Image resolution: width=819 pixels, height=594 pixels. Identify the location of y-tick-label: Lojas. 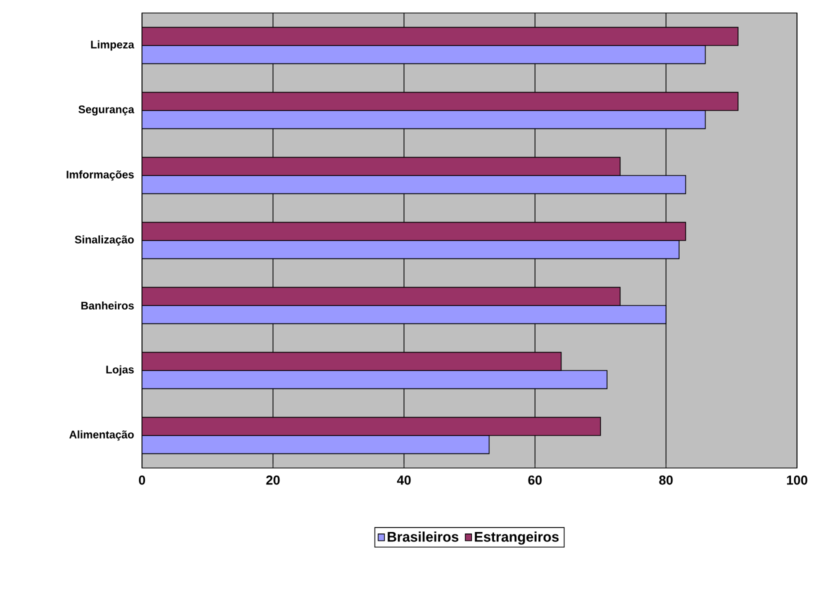
(120, 370).